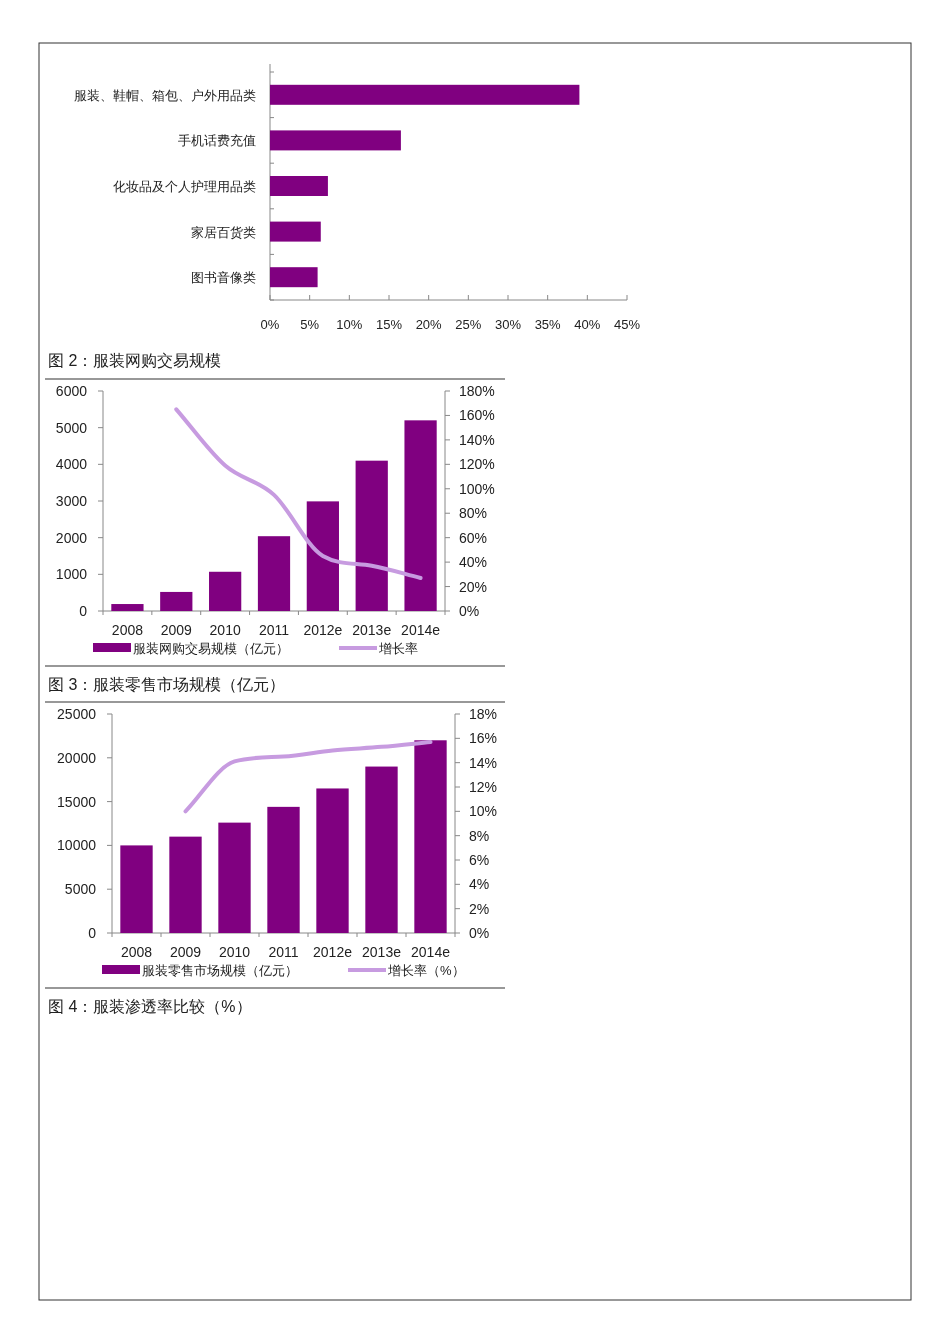 This screenshot has height=1344, width=950. What do you see at coordinates (627, 324) in the screenshot?
I see `x-tick-label: 45%` at bounding box center [627, 324].